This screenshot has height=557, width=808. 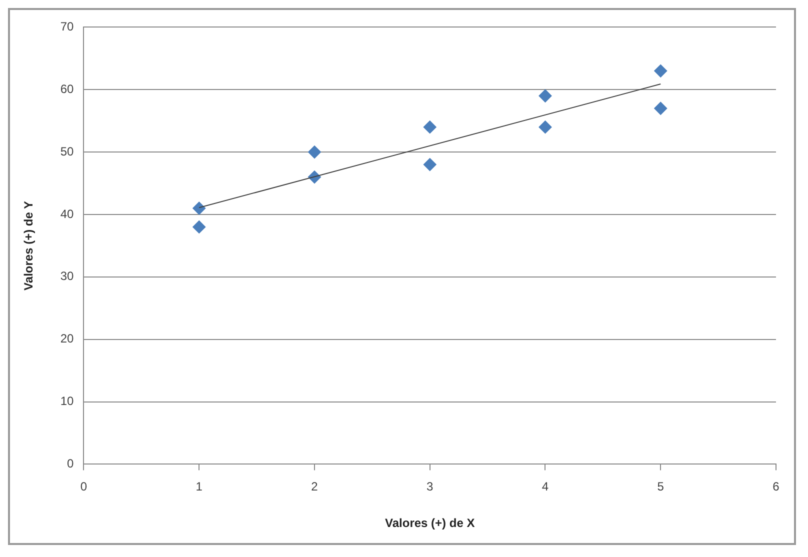 I want to click on x-tick-label: 0, so click(x=84, y=487).